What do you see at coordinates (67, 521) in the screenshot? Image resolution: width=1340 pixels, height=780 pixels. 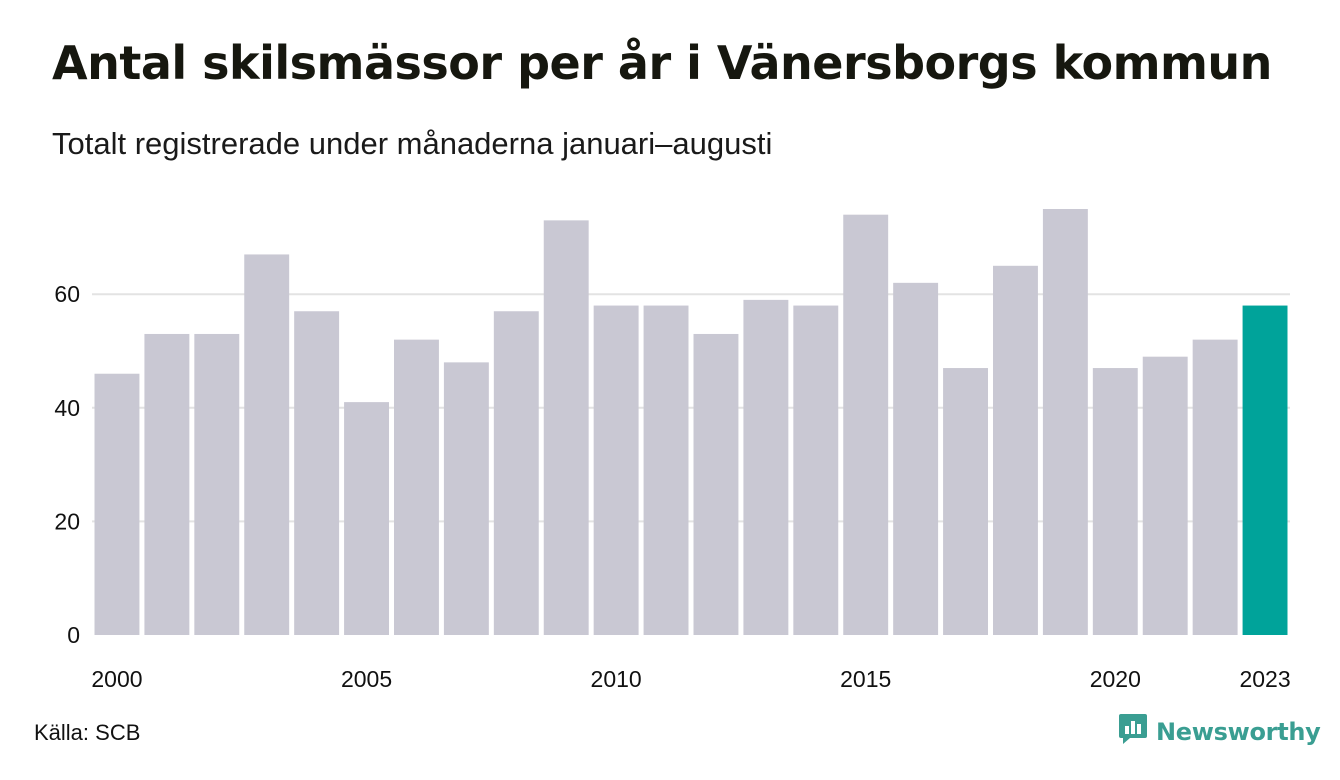 I see `y-tick-label: 20` at bounding box center [67, 521].